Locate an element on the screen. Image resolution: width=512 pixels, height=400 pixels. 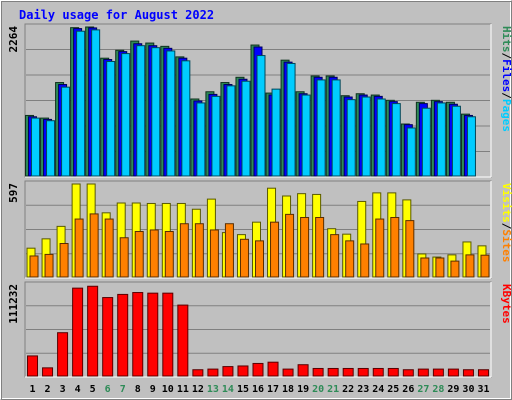
panel-max-label: 597 is located at coordinates (13, 193).